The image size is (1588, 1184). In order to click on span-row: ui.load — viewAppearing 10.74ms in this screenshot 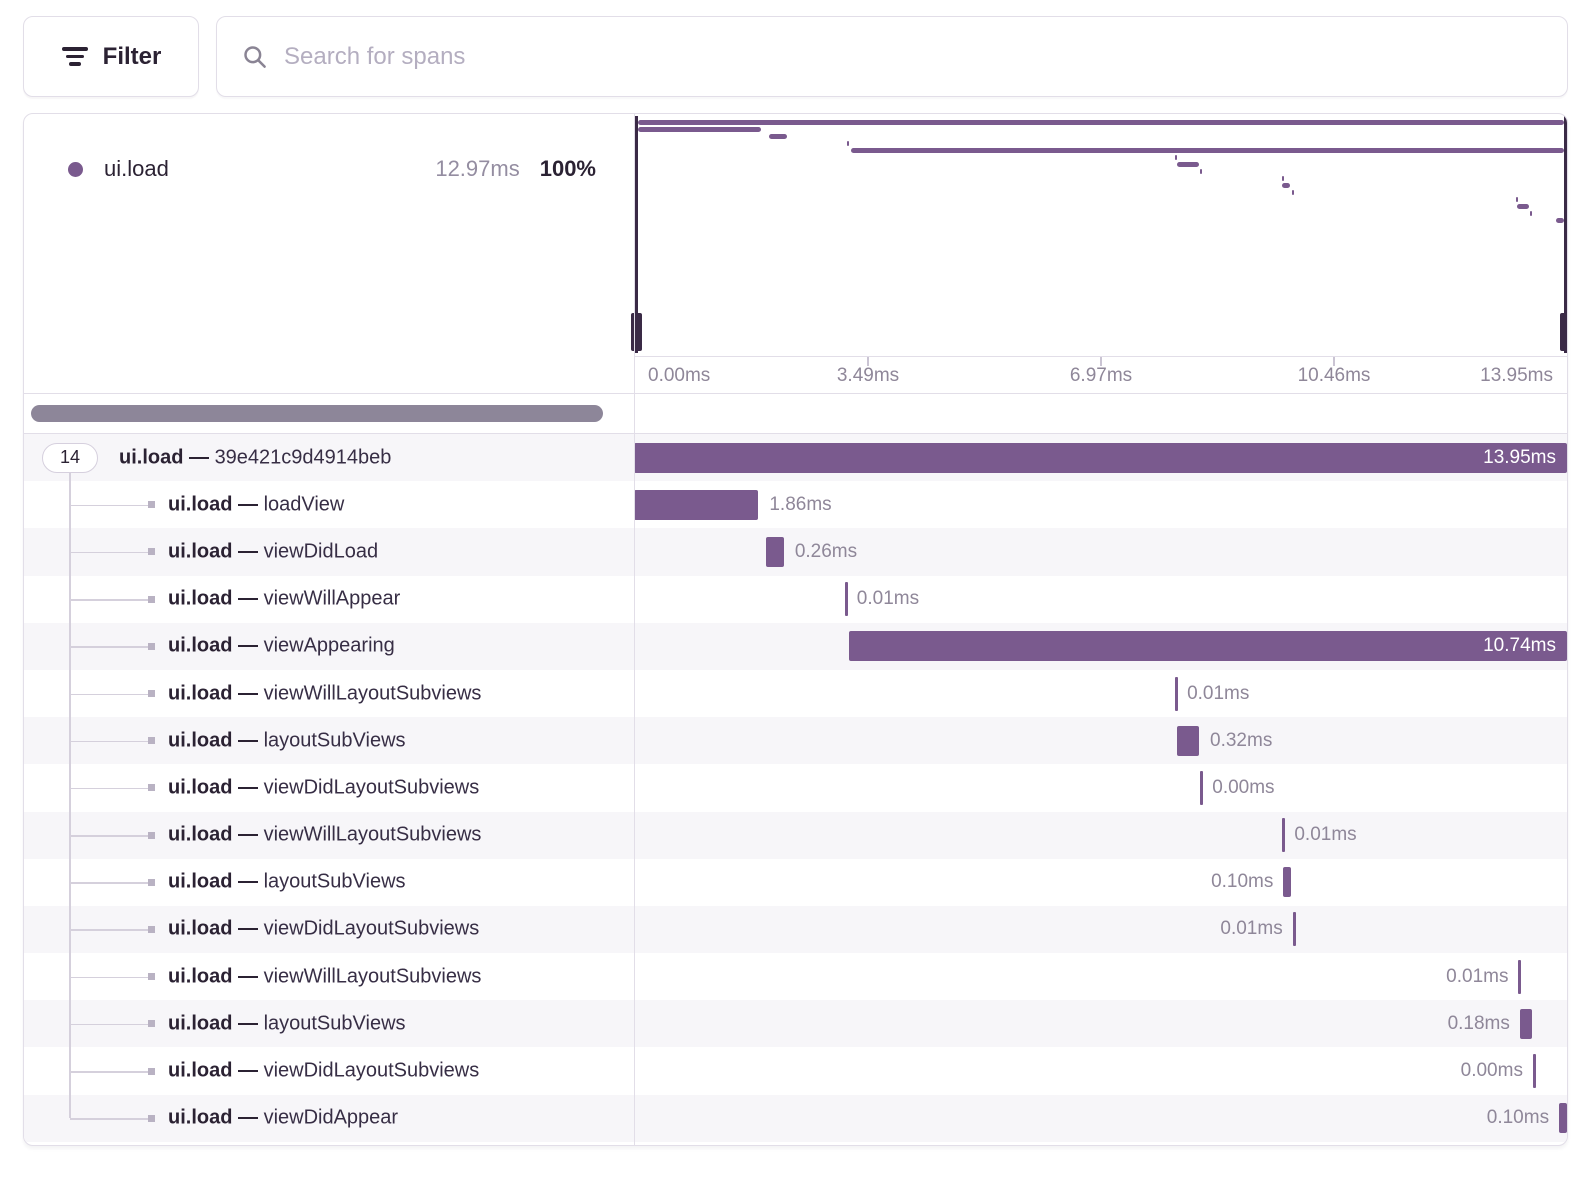, I will do `click(795, 646)`.